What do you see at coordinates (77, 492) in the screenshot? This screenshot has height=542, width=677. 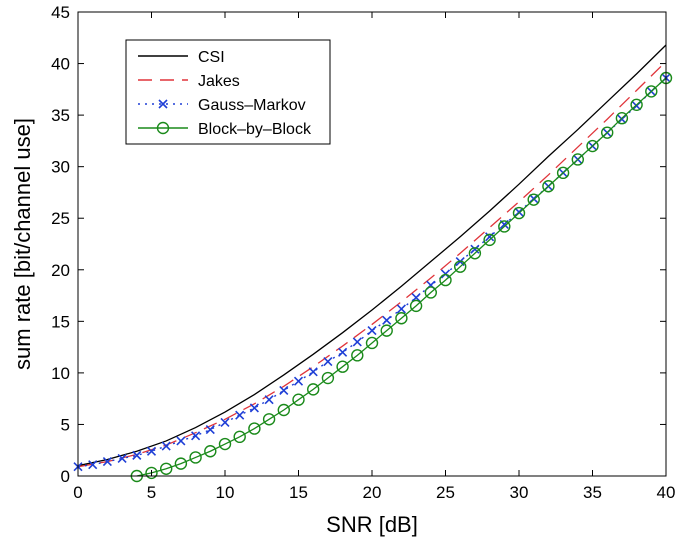 I see `x-tick-label: 0` at bounding box center [77, 492].